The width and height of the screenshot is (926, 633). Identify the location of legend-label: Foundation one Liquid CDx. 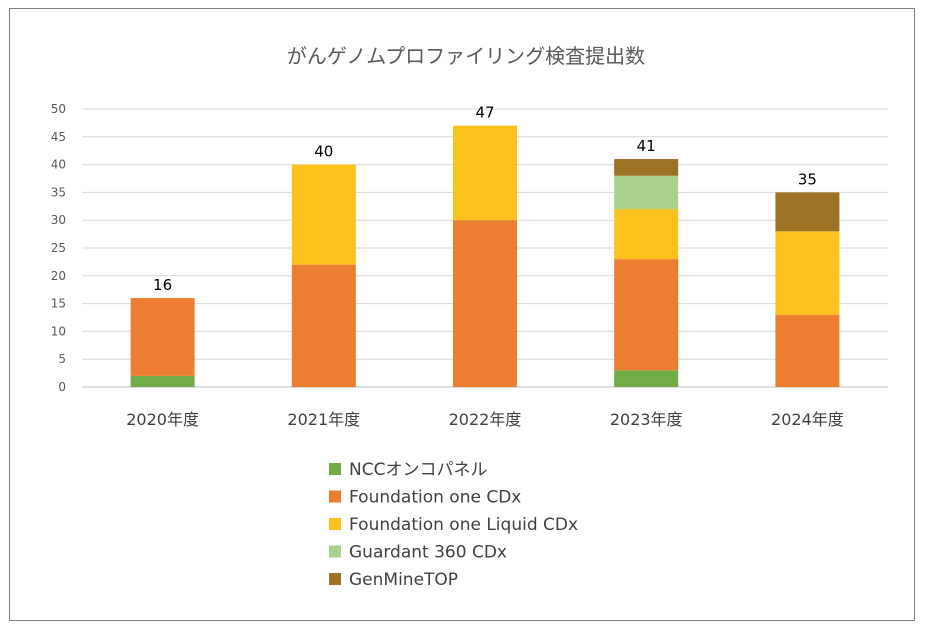
(463, 525).